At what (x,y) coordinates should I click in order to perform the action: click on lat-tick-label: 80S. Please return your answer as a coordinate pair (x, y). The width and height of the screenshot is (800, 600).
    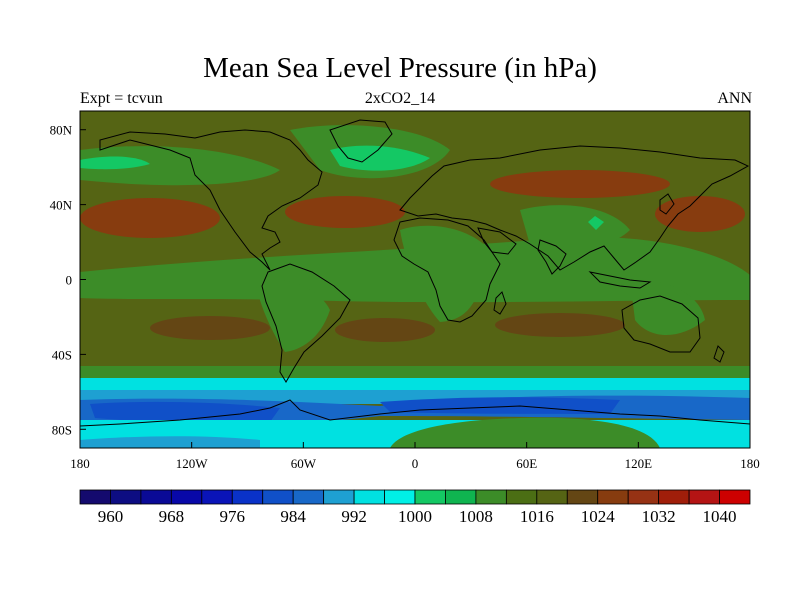
    Looking at the image, I should click on (62, 429).